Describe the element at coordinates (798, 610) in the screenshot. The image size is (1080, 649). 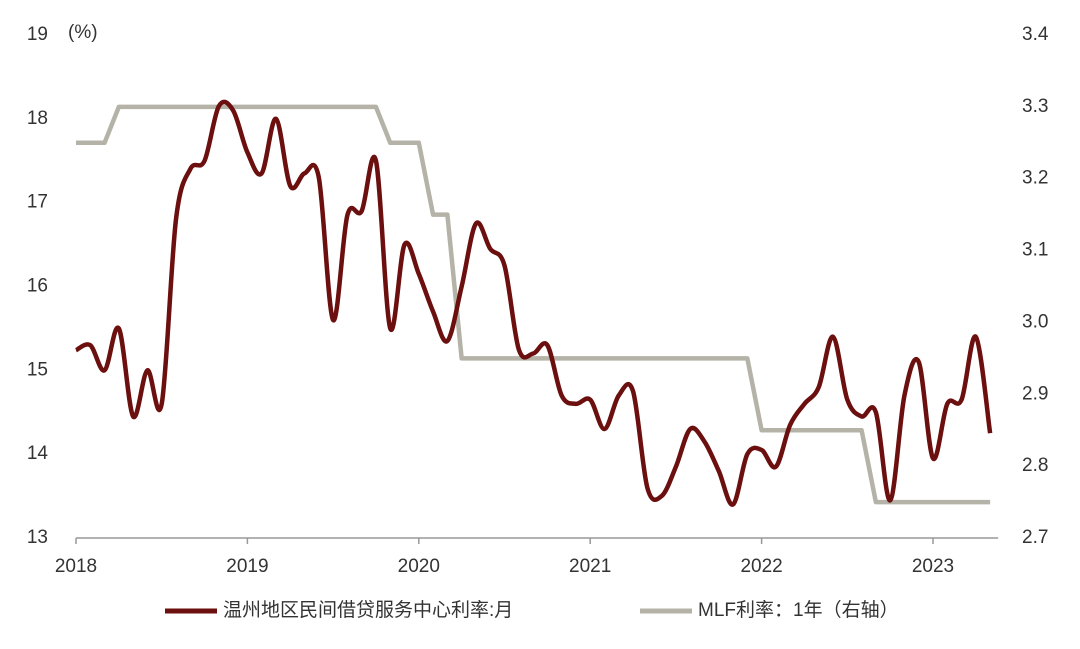
I see `legend-label: MLF利率：1年（右轴）` at that location.